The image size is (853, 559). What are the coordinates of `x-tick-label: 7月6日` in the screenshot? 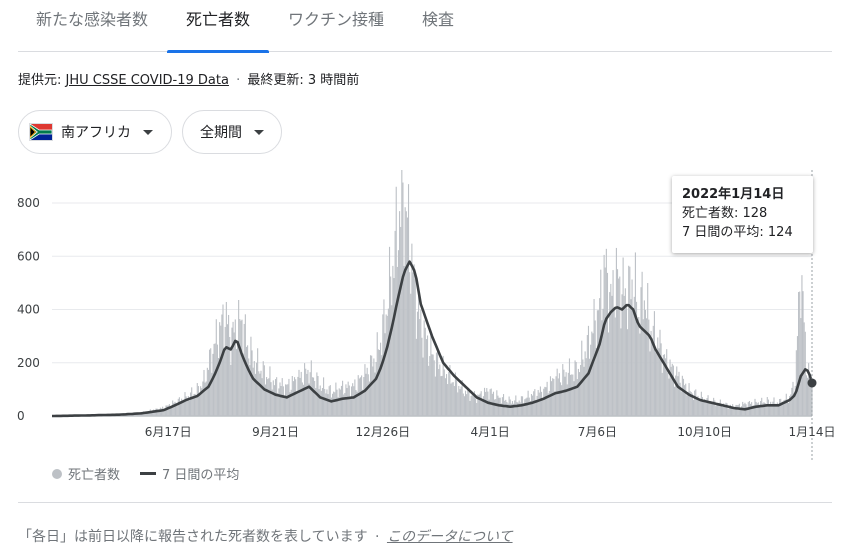 It's located at (597, 432).